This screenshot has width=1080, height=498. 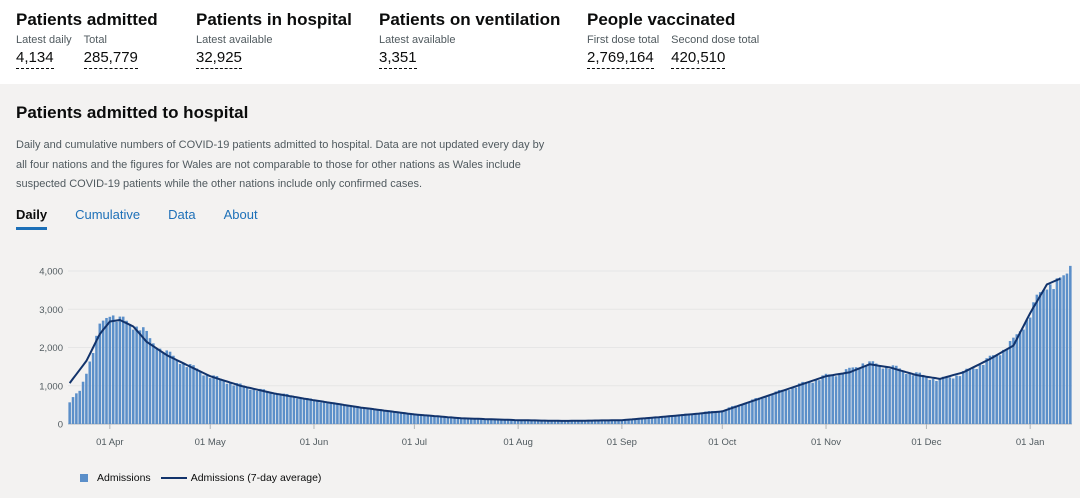 What do you see at coordinates (32, 218) in the screenshot?
I see `tab-daily: Daily` at bounding box center [32, 218].